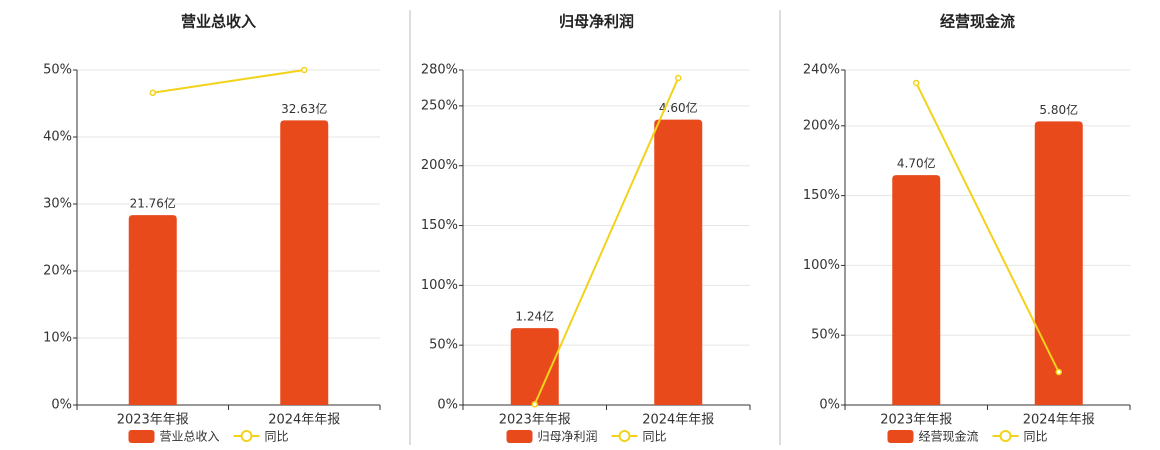 The width and height of the screenshot is (1160, 450). I want to click on legend-label: 营业总收入, so click(190, 437).